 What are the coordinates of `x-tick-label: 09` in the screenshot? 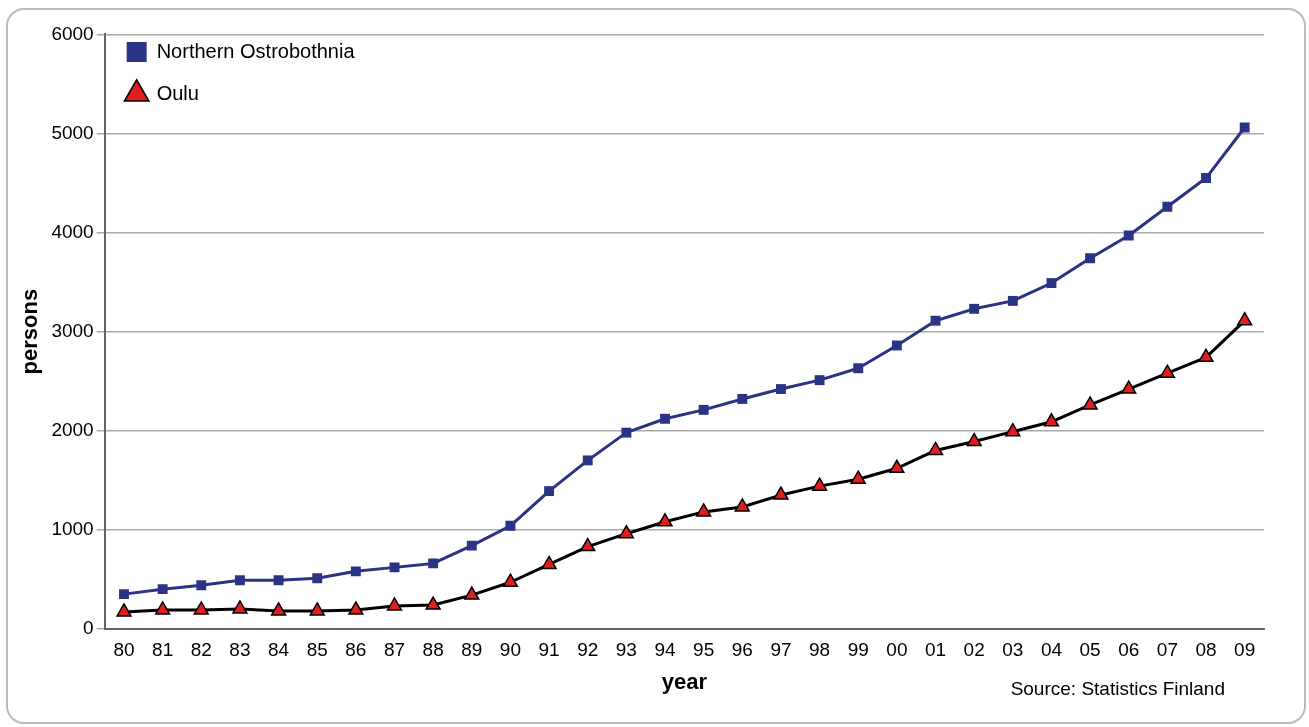 It's located at (1245, 650).